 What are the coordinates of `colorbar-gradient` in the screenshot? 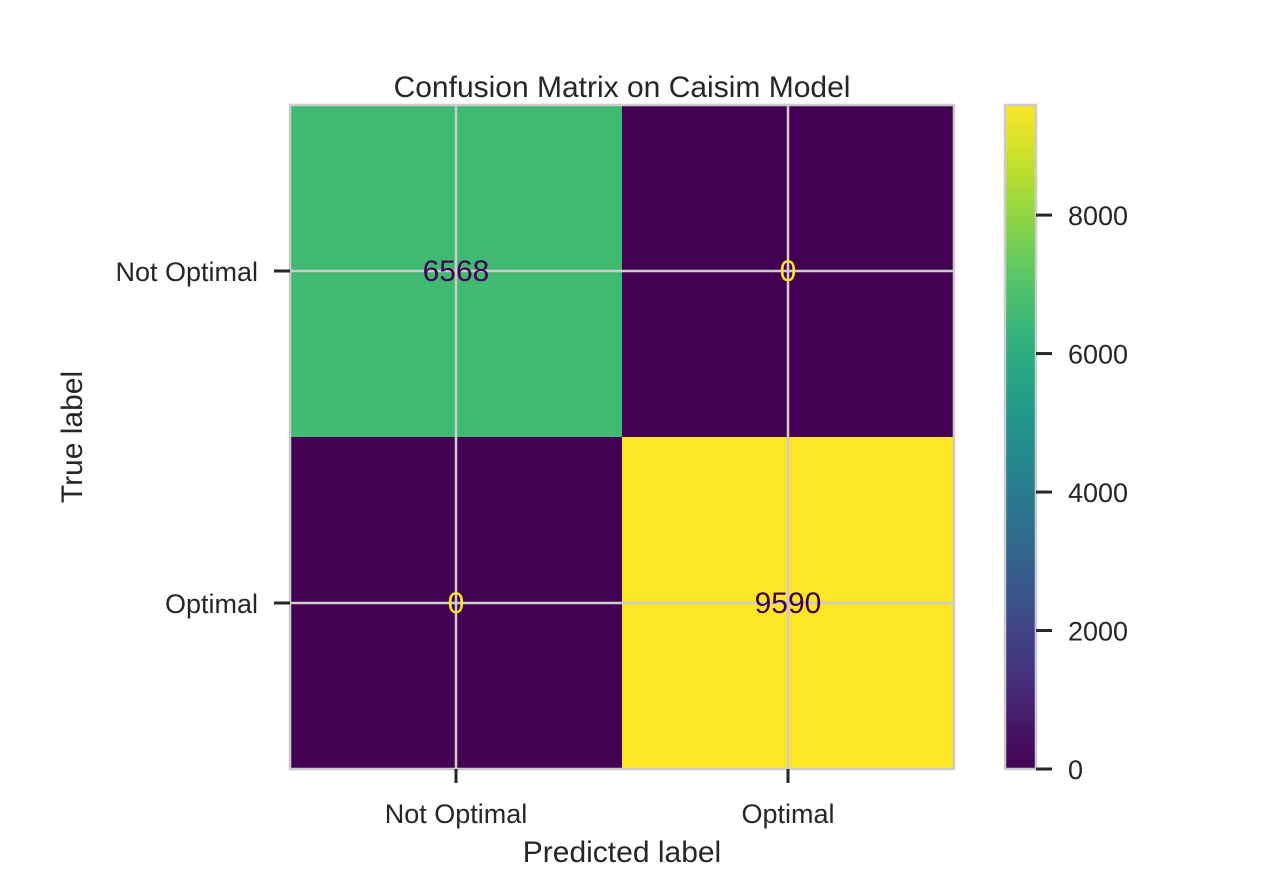 It's located at (1020, 437).